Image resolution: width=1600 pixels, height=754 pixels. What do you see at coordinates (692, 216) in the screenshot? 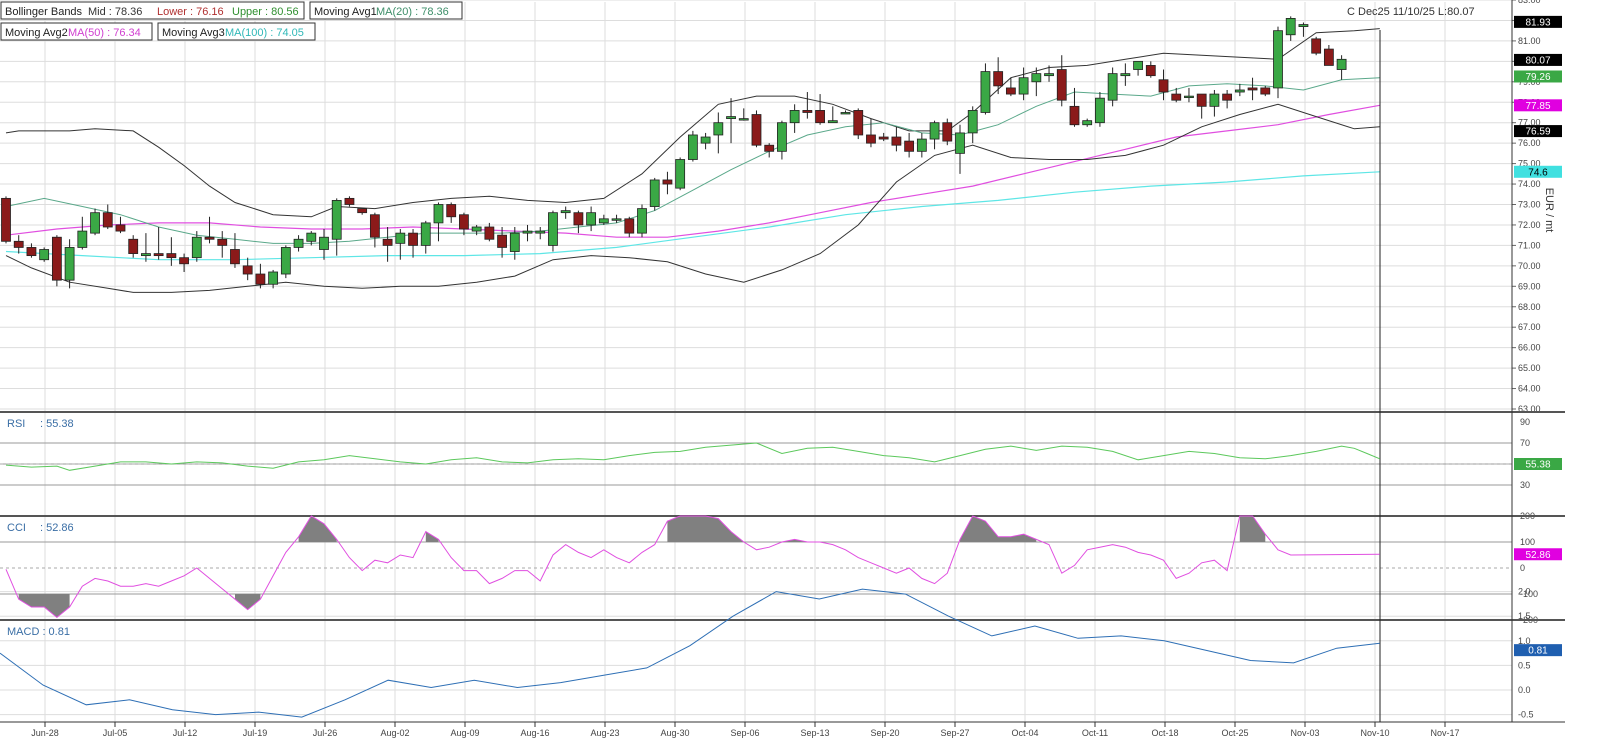
I see `ma100-line` at bounding box center [692, 216].